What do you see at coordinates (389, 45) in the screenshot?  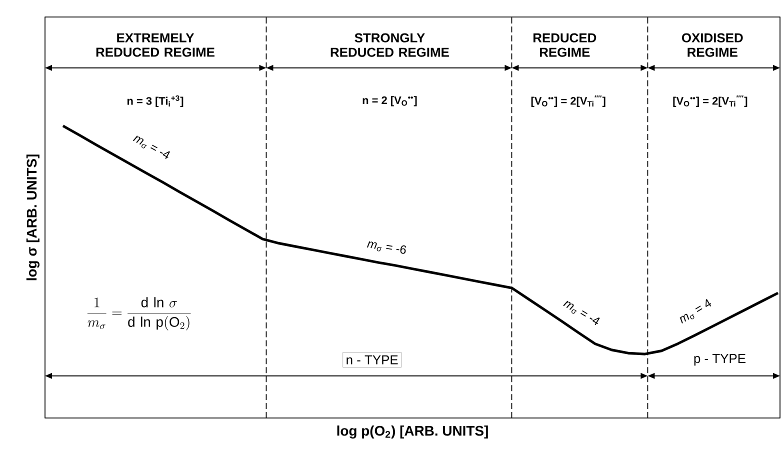 I see `text: STRONGLY REDUCED REGIME` at bounding box center [389, 45].